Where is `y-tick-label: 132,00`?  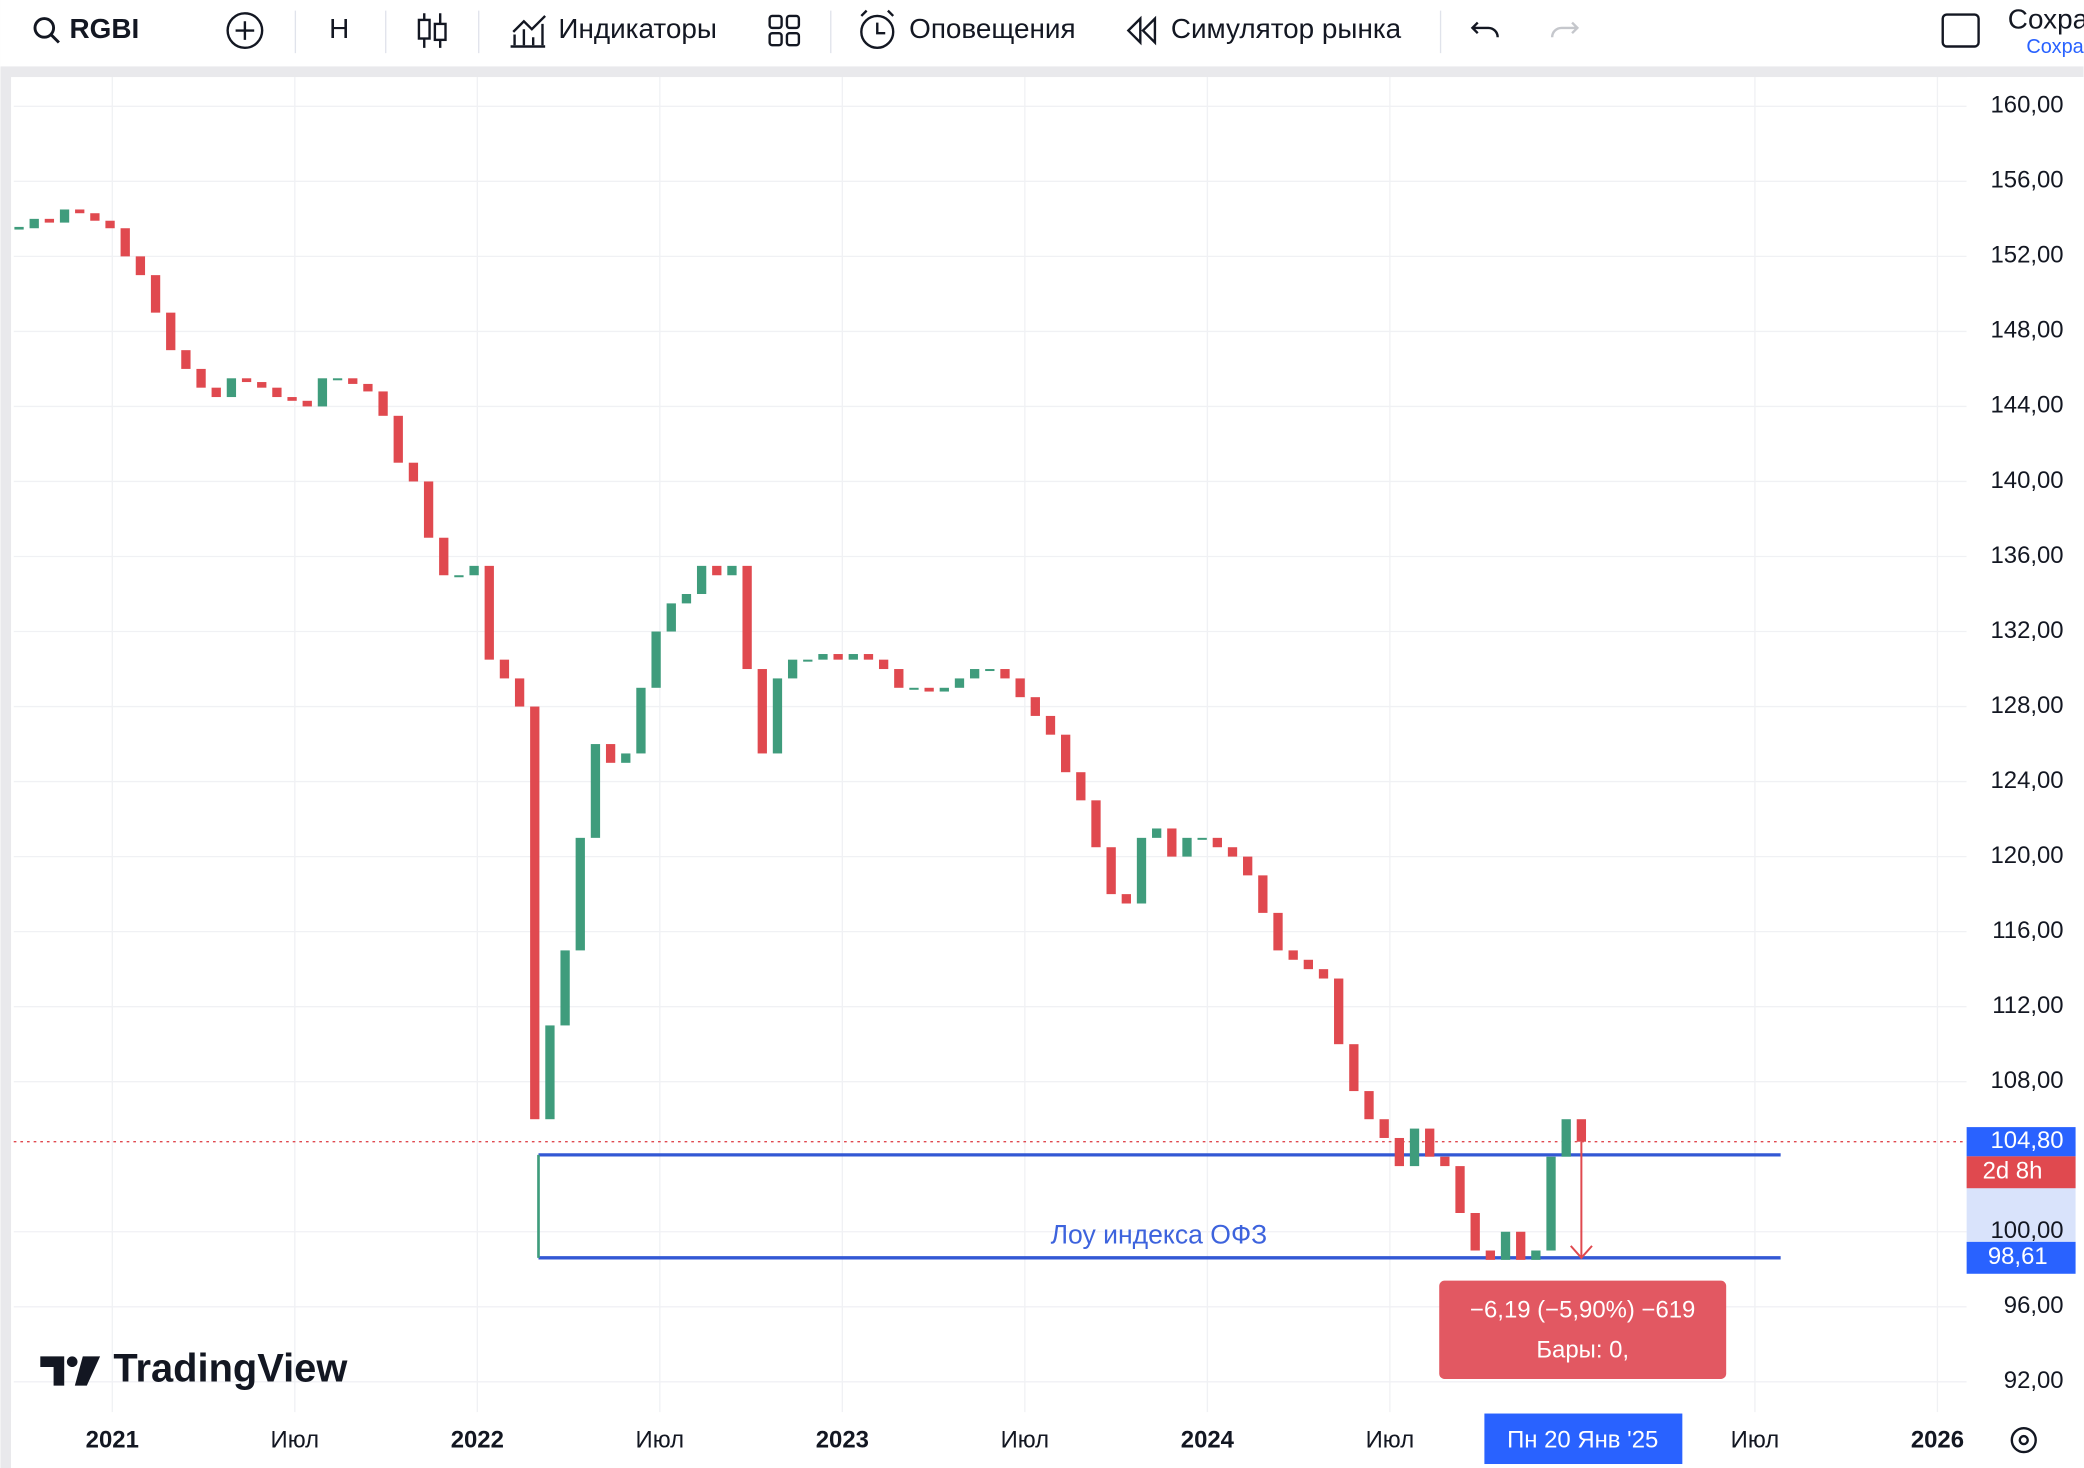
y-tick-label: 132,00 is located at coordinates (2026, 630).